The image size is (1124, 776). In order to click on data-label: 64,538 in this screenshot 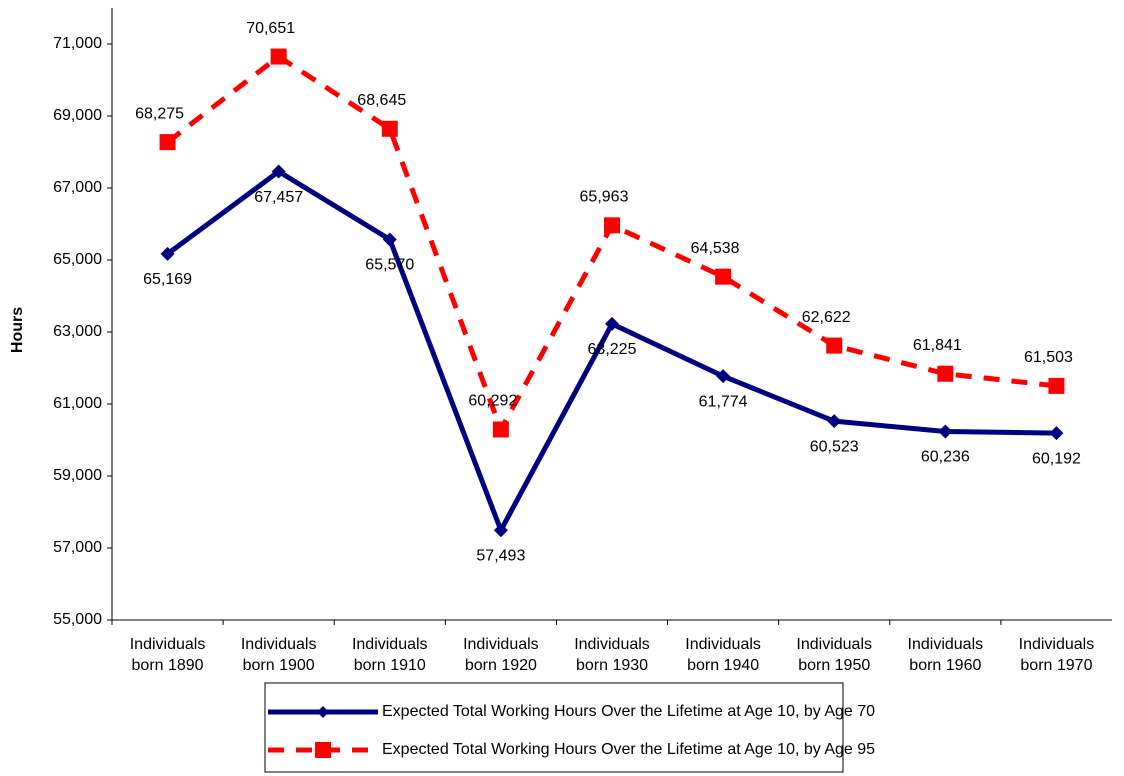, I will do `click(715, 248)`.